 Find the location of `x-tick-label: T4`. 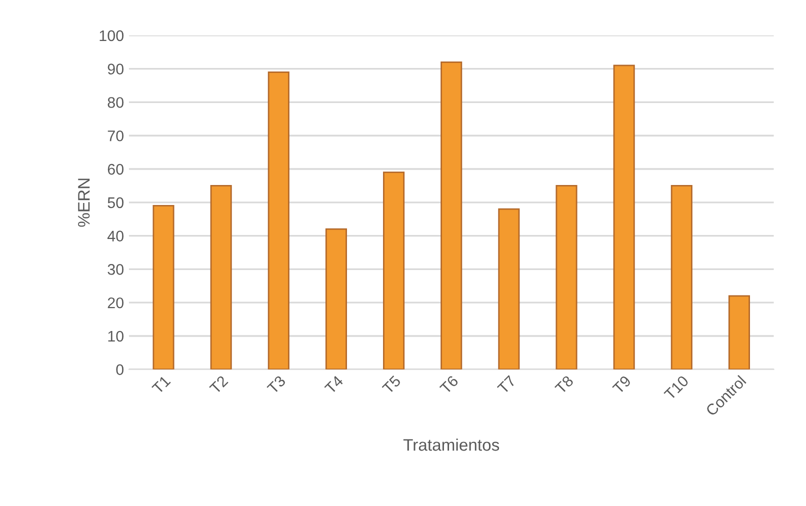

x-tick-label: T4 is located at coordinates (334, 384).